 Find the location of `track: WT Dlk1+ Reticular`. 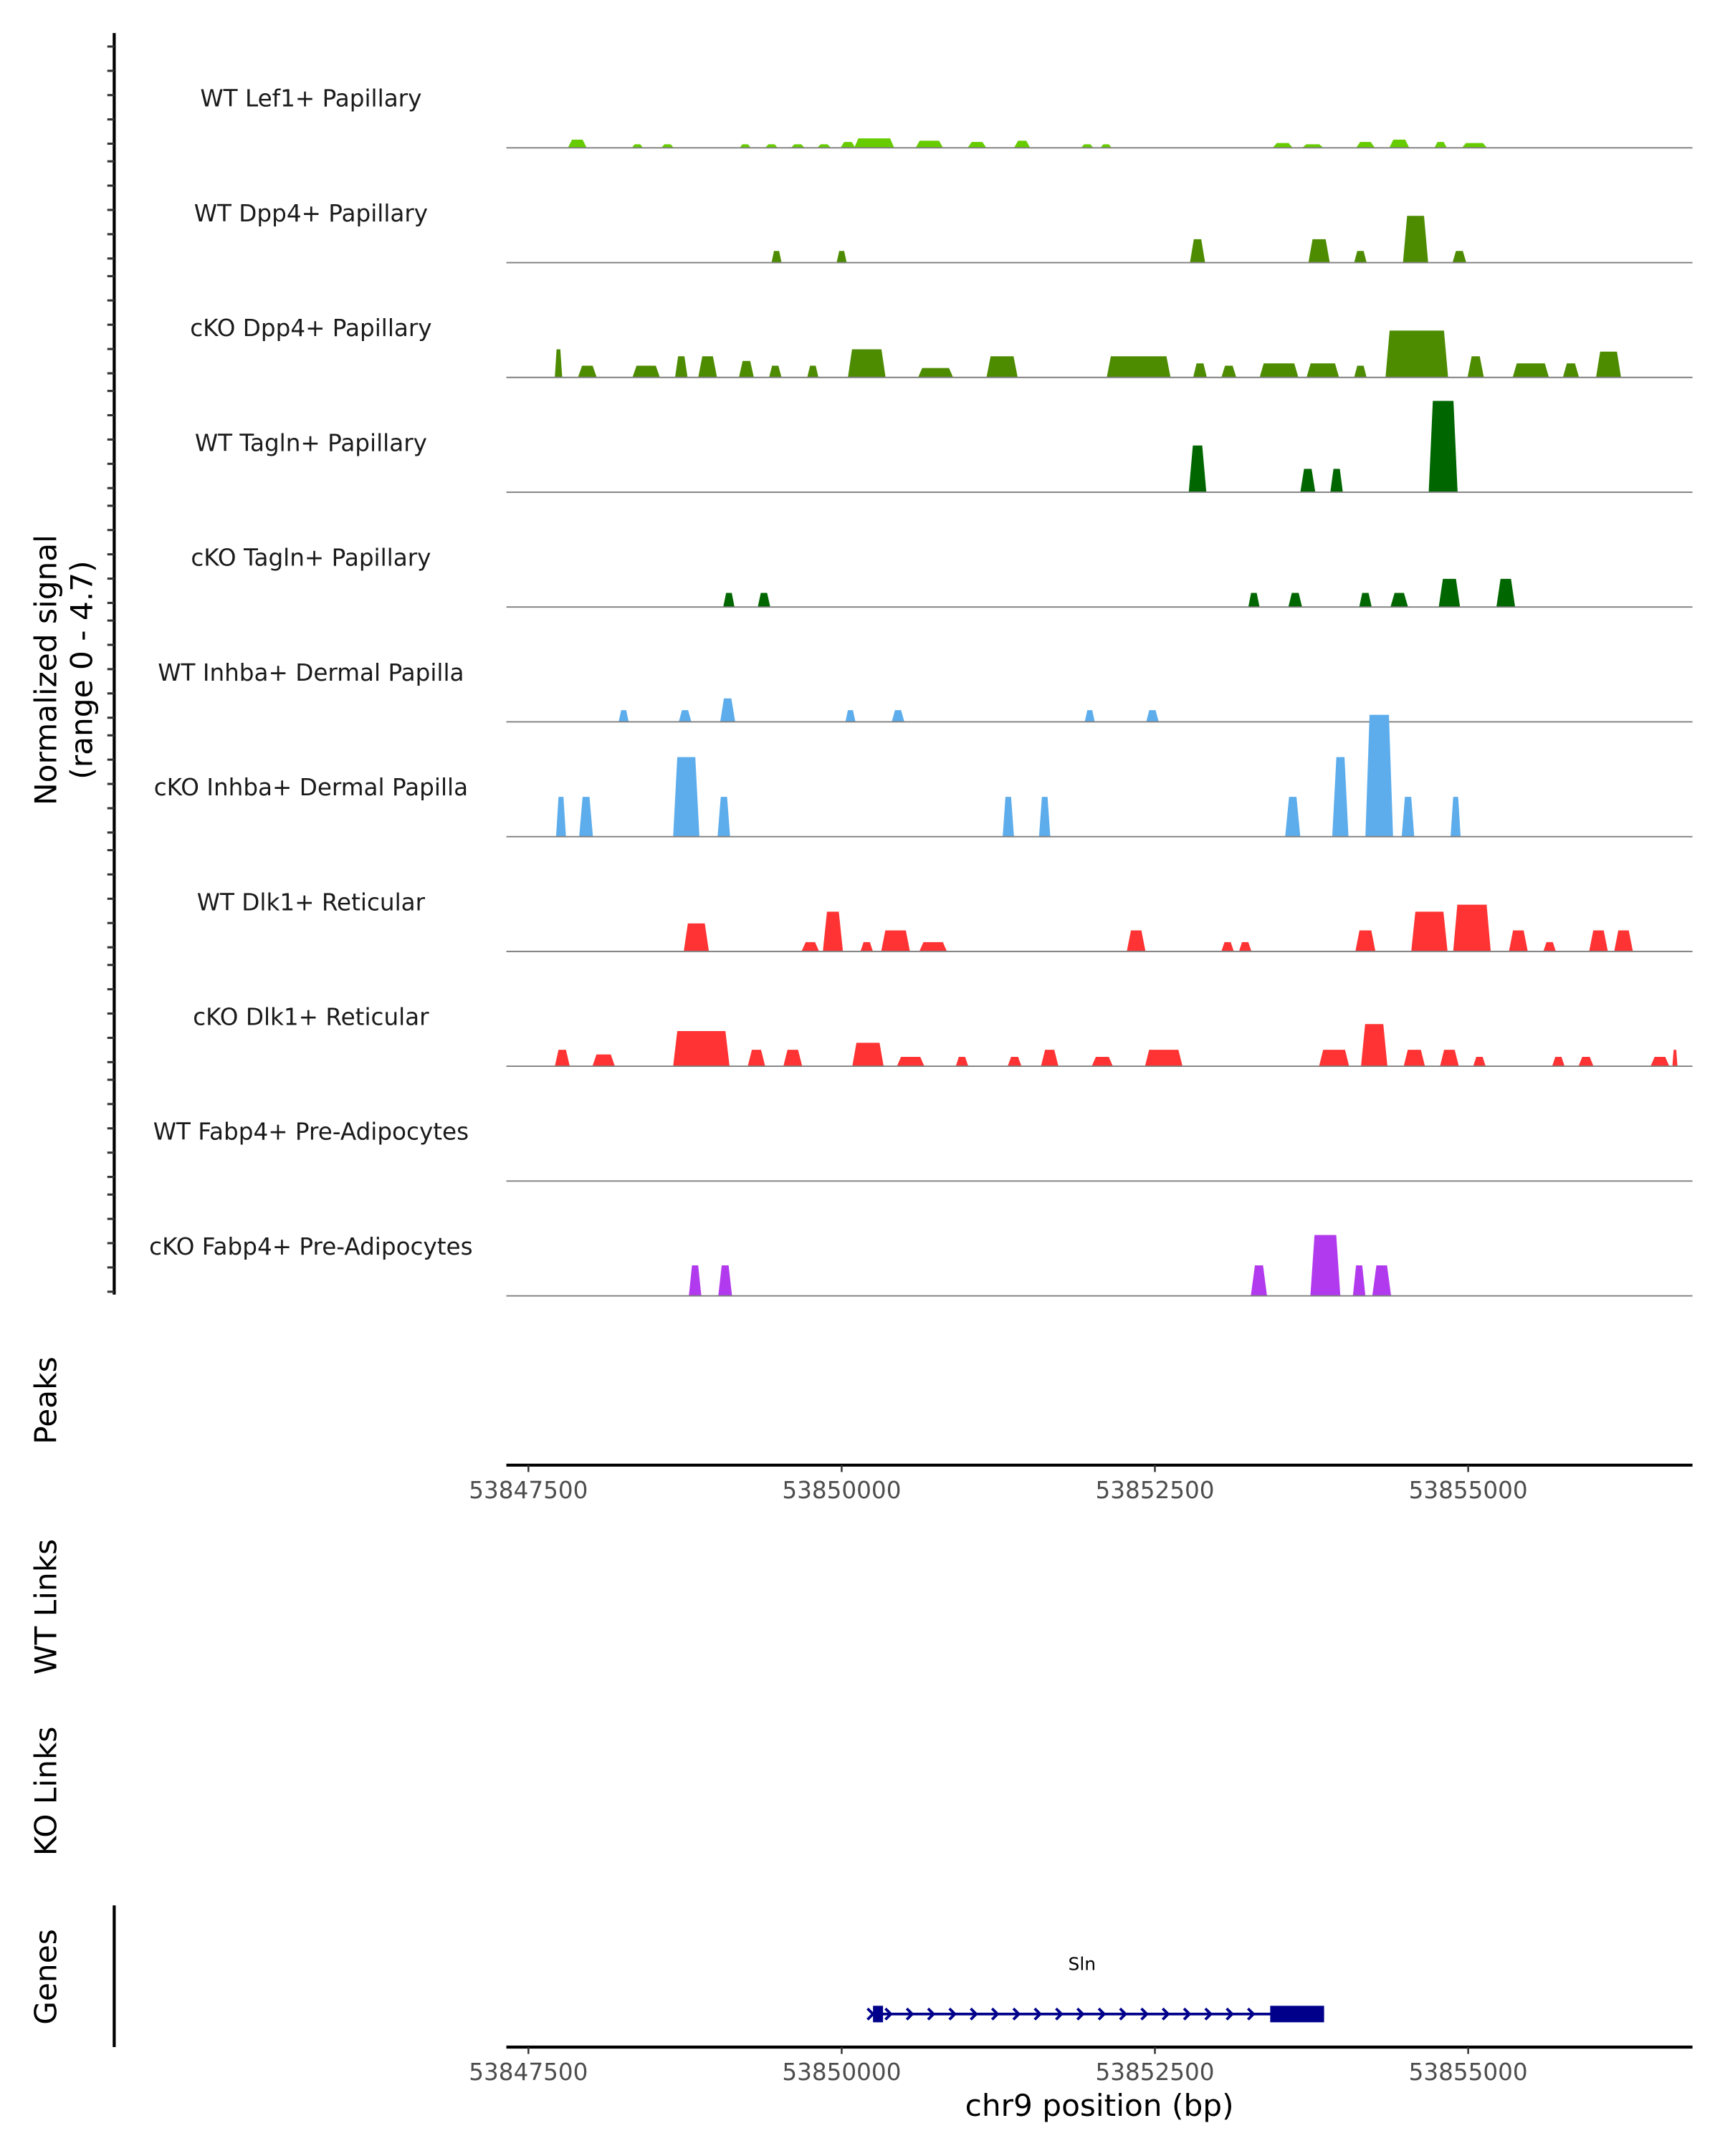

track: WT Dlk1+ Reticular is located at coordinates (945, 920).